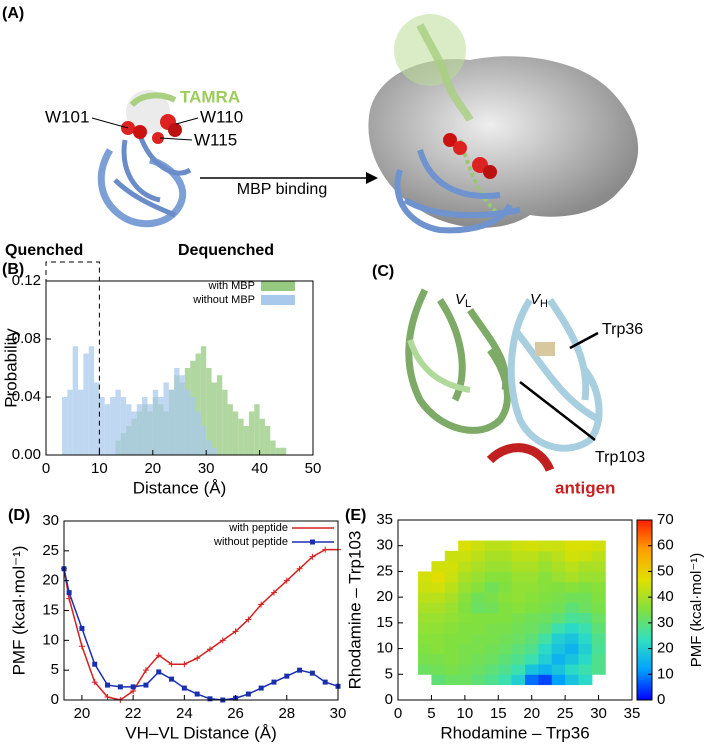 The width and height of the screenshot is (709, 747). I want to click on antibody-structure, so click(504, 380).